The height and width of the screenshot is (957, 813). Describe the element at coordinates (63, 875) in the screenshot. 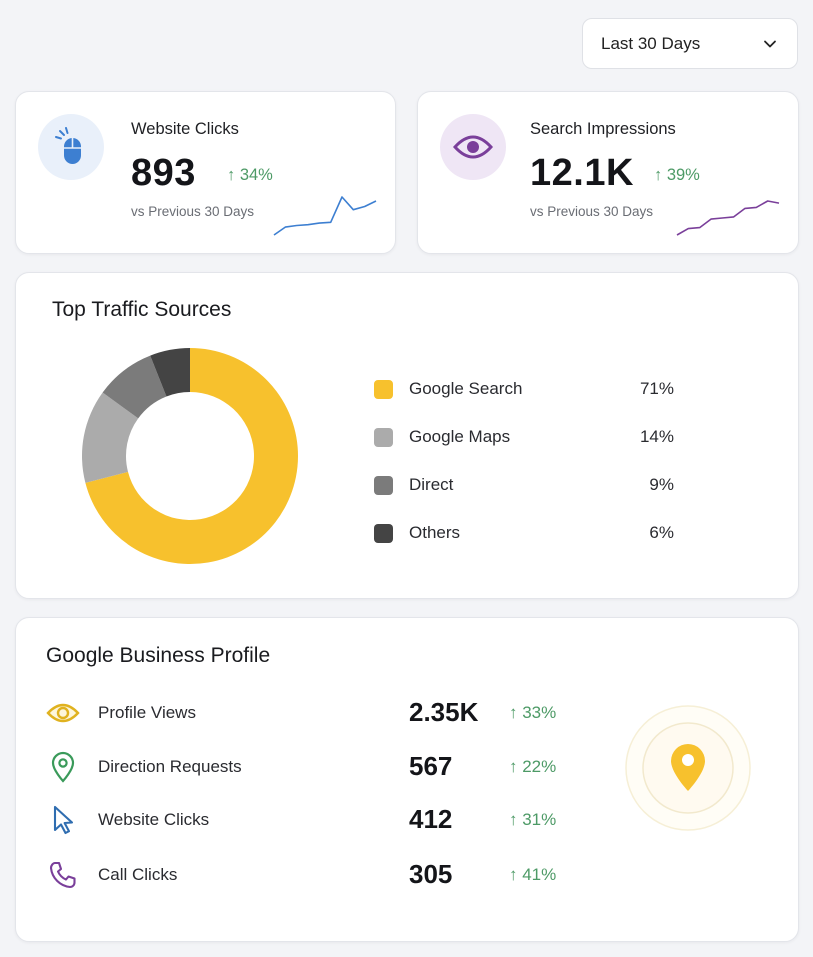

I see `phone-icon` at that location.